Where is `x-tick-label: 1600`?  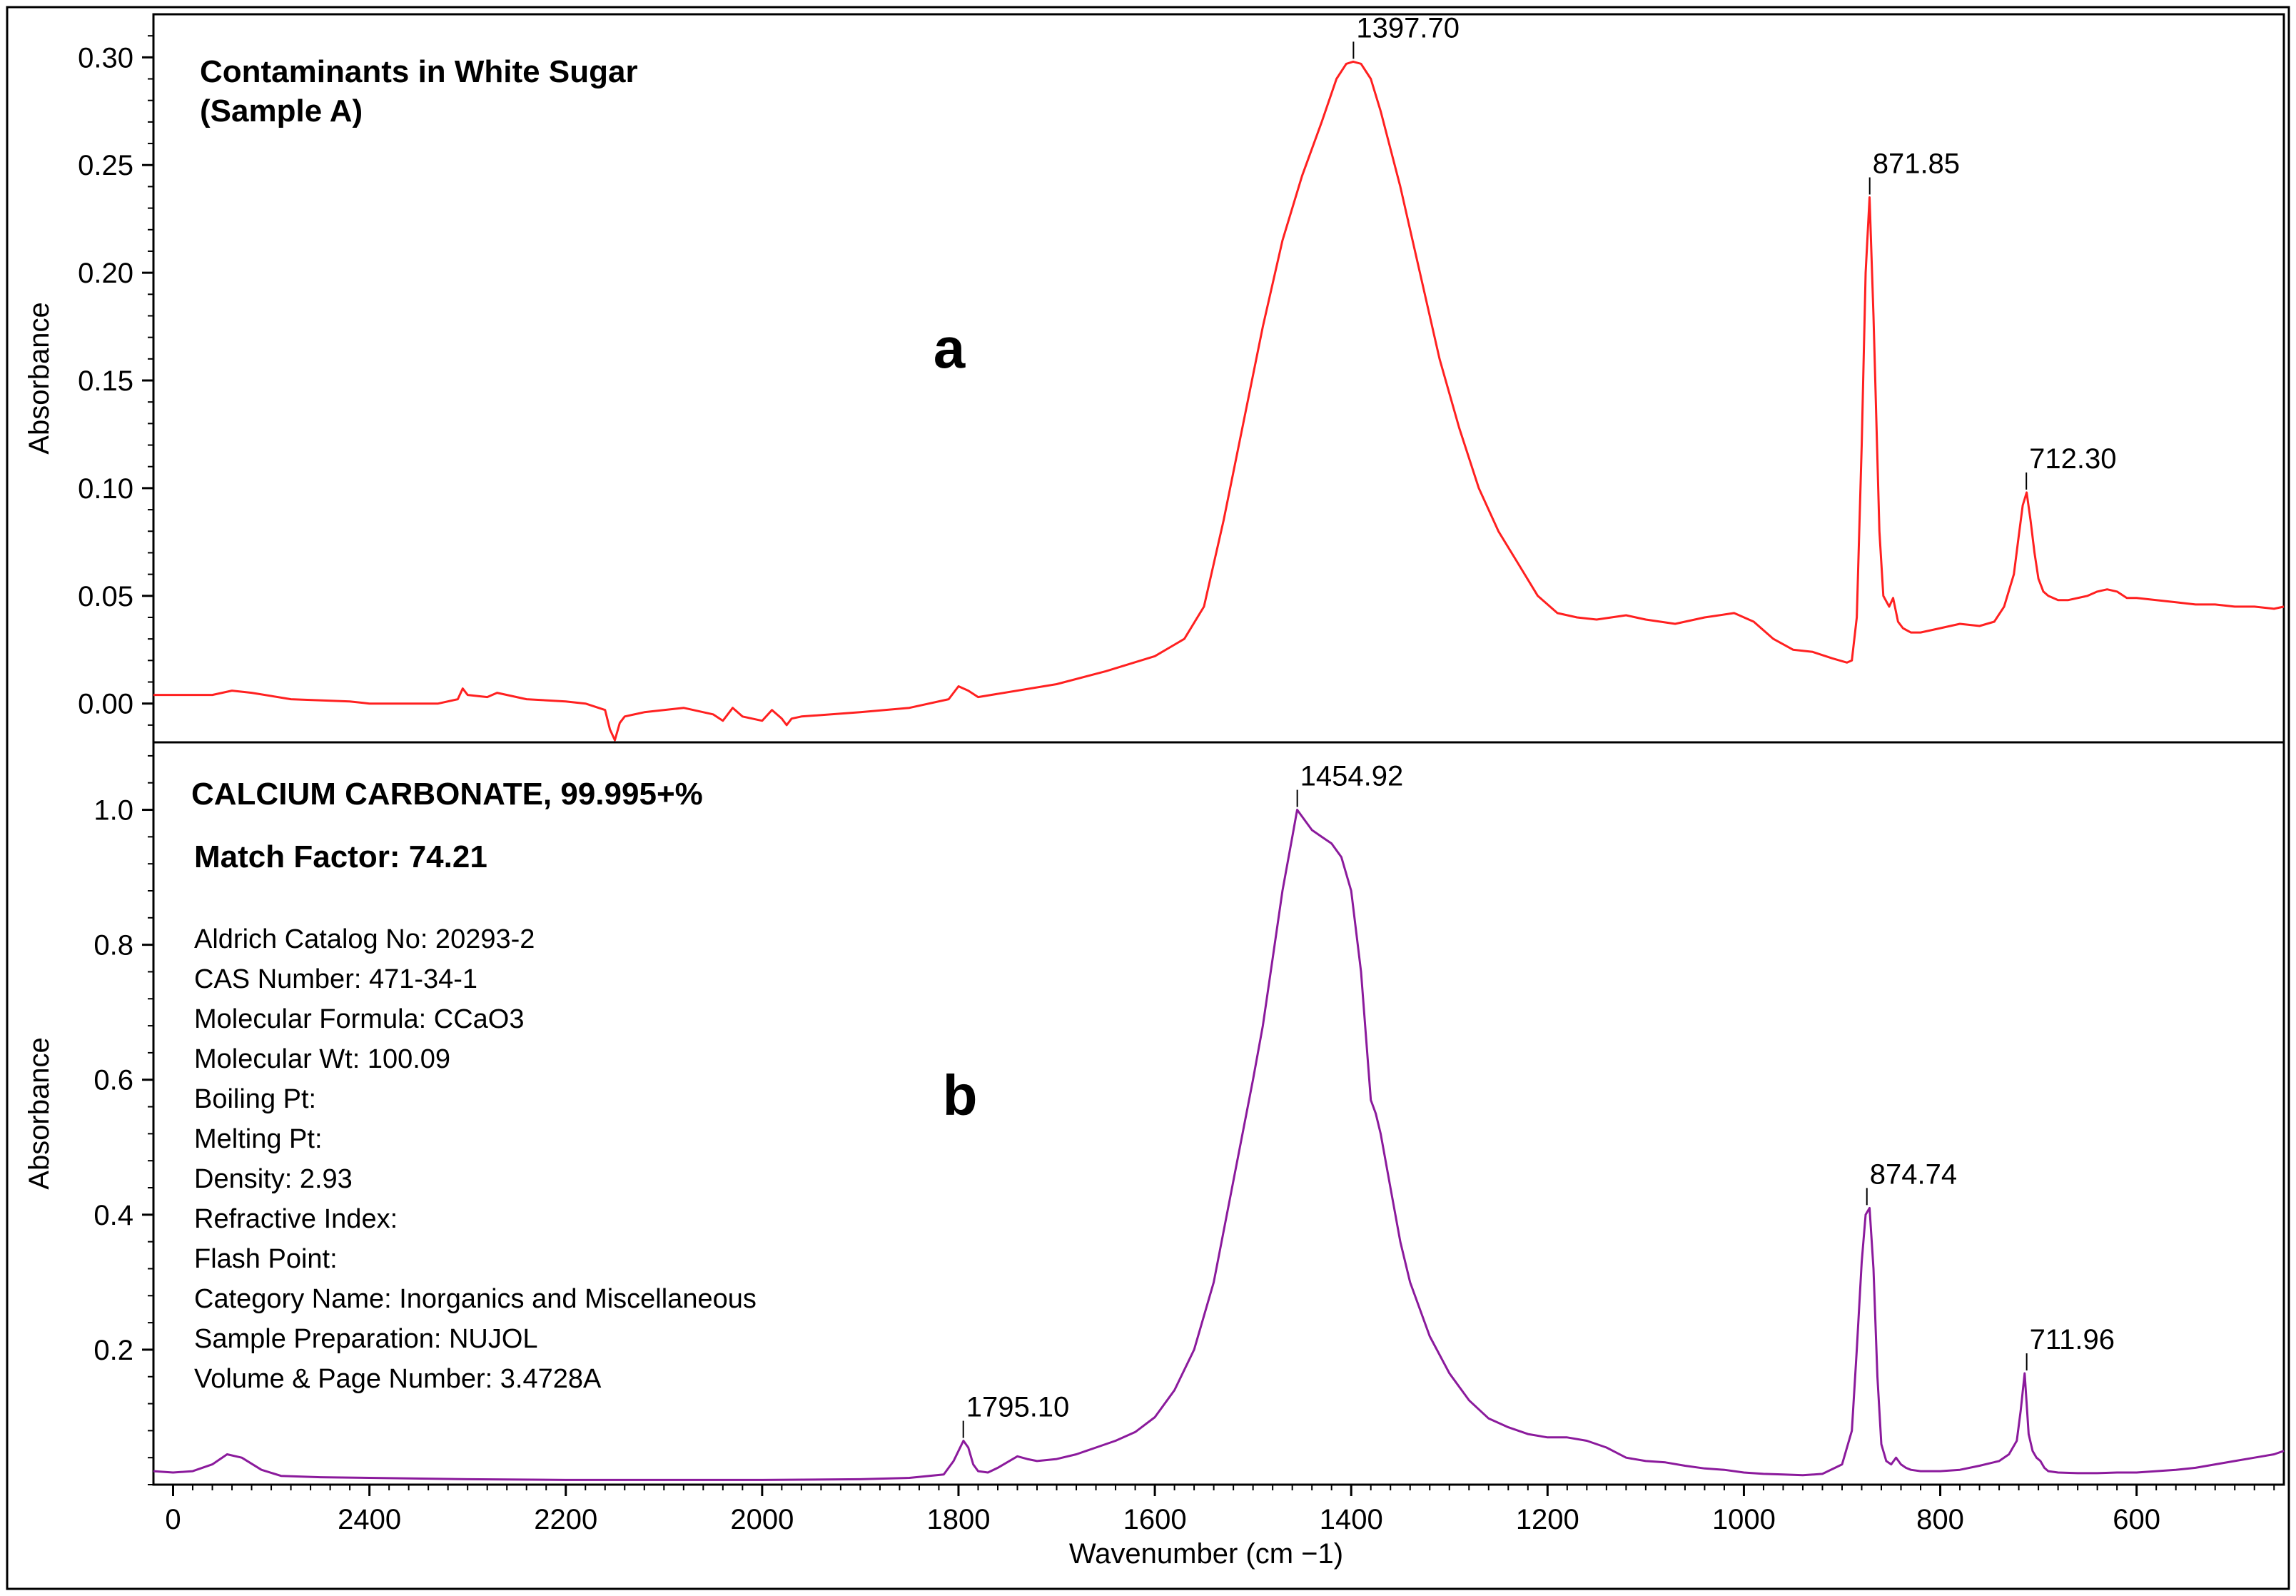
x-tick-label: 1600 is located at coordinates (1155, 1519).